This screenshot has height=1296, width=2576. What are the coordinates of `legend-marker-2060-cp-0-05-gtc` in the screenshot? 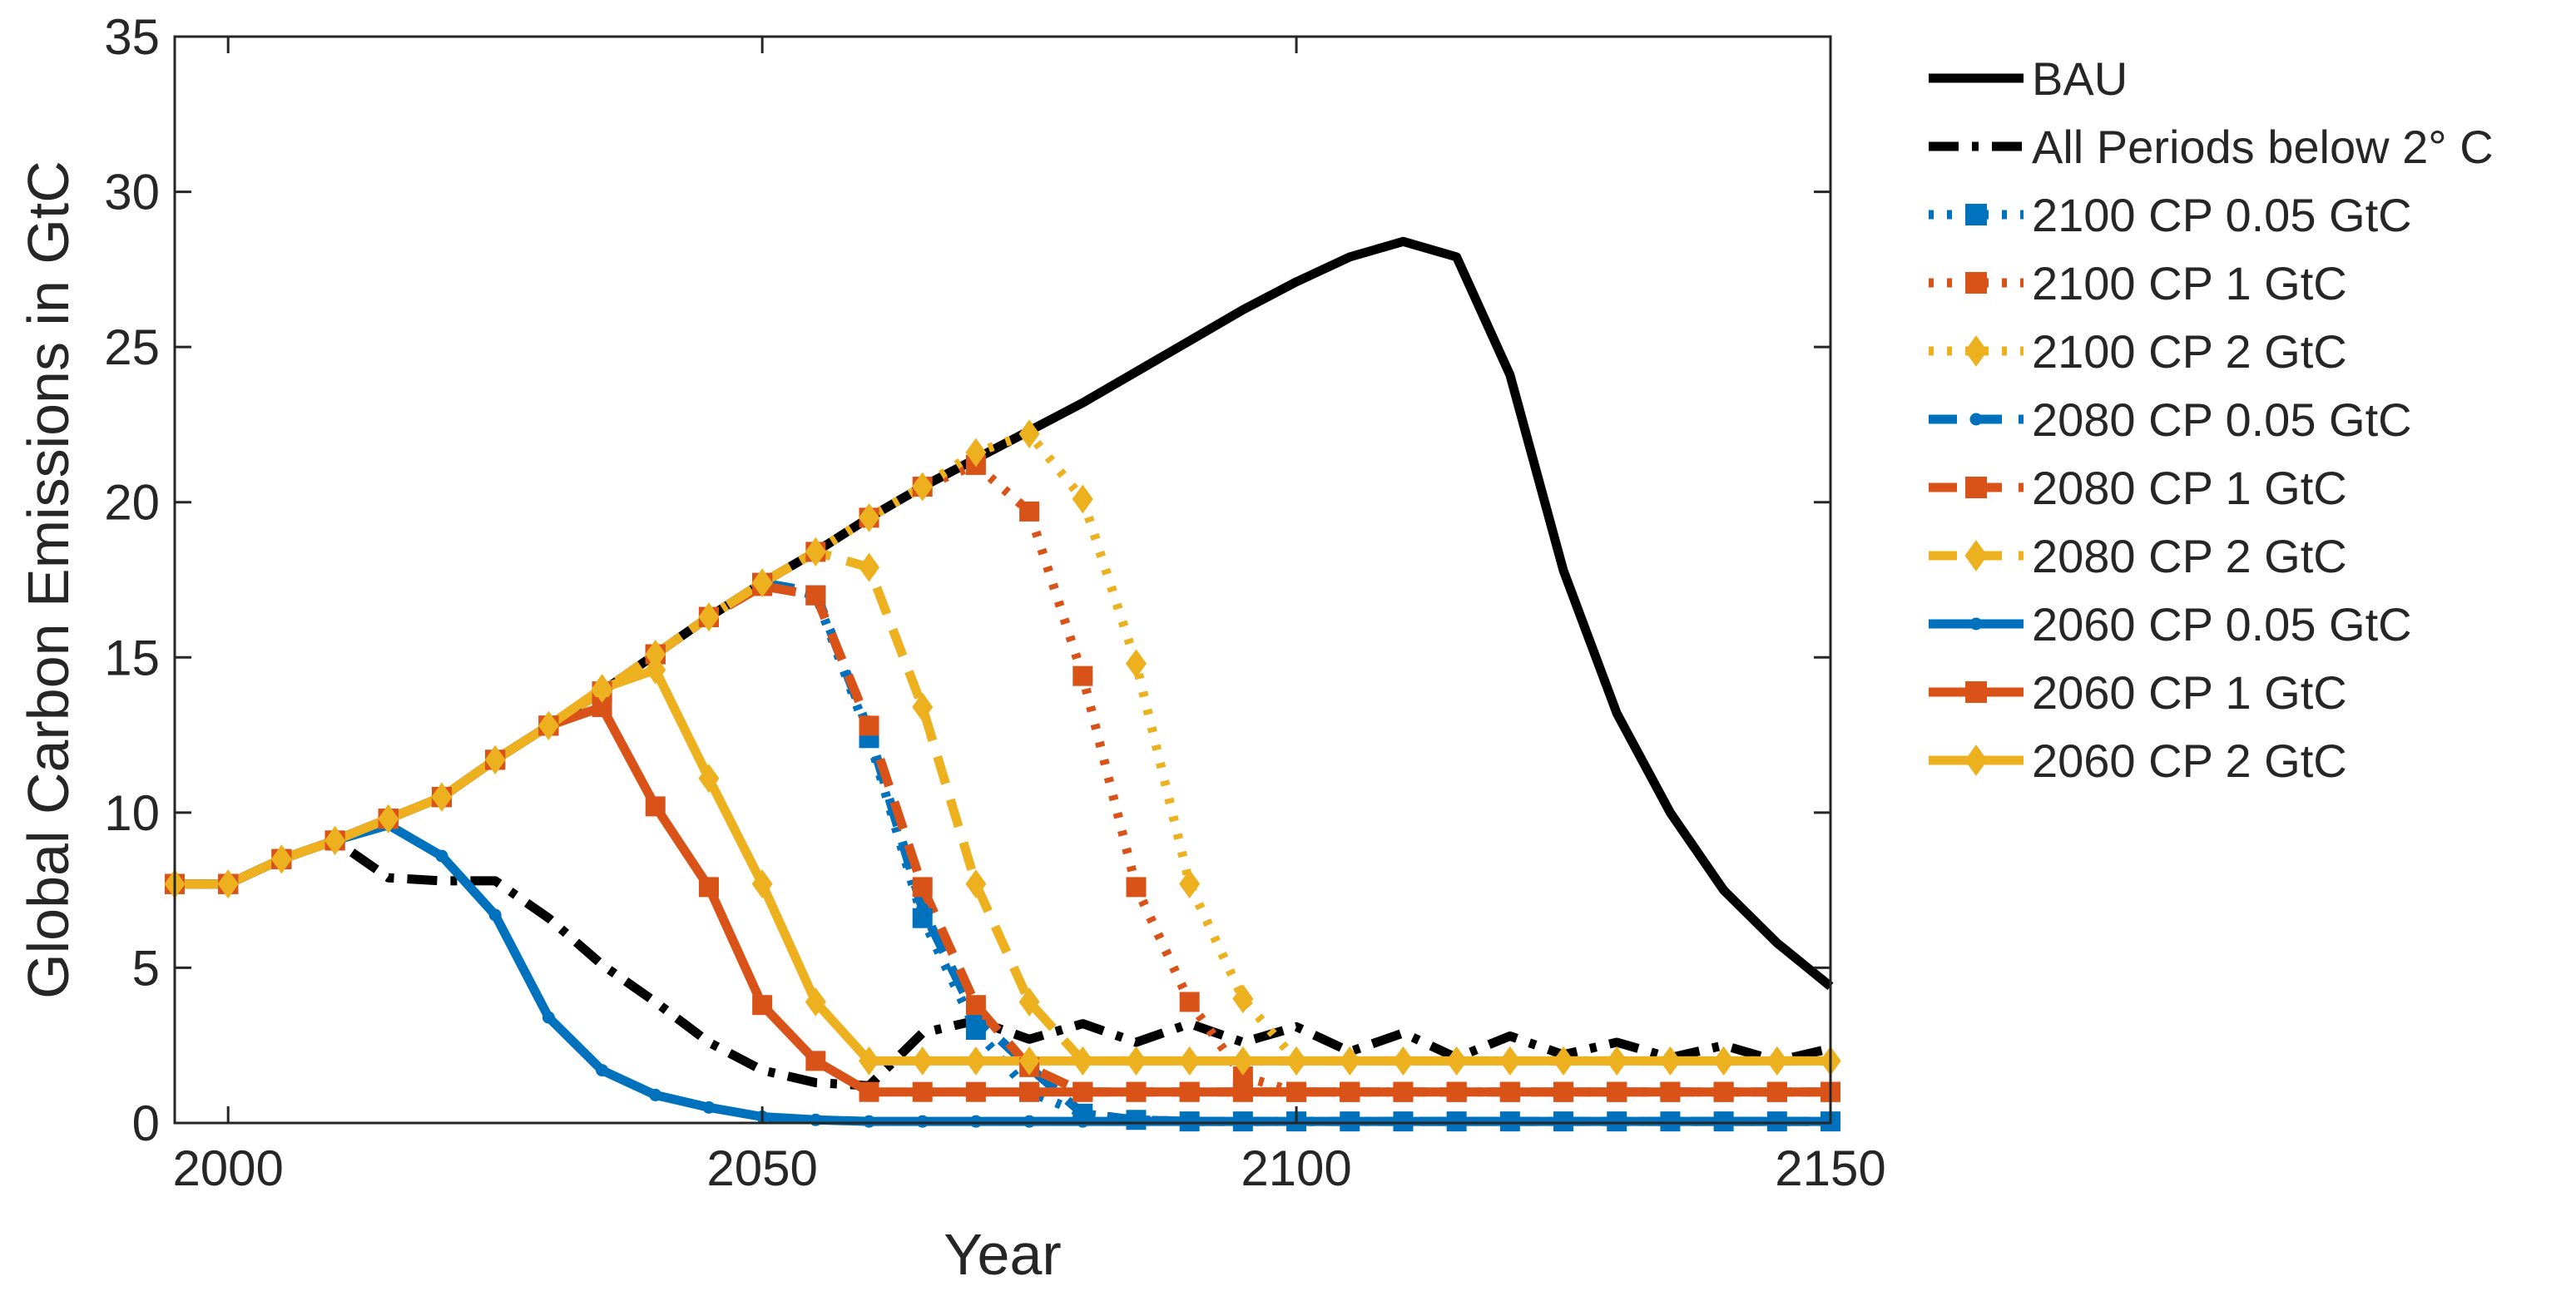 It's located at (1976, 624).